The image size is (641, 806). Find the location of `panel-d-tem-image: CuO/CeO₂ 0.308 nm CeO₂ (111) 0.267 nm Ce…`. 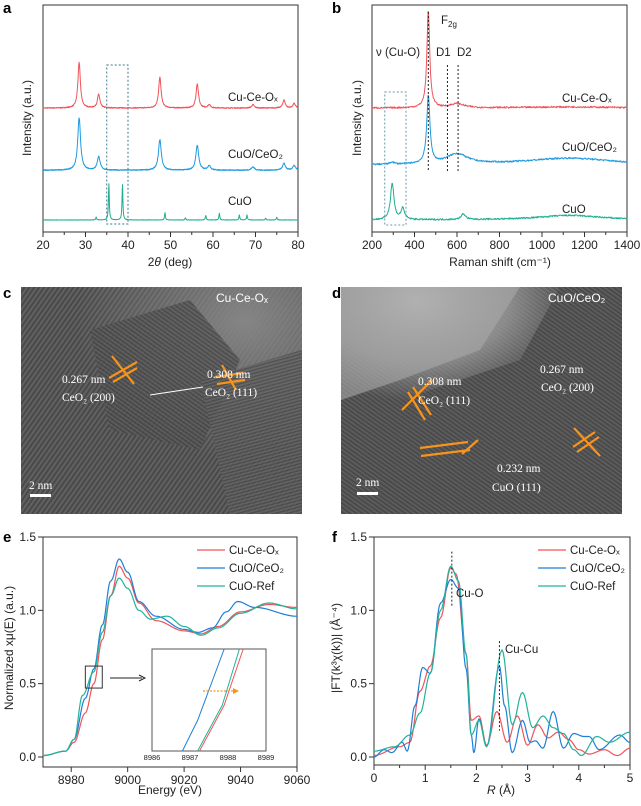

panel-d-tem-image: CuO/CeO₂ 0.308 nm CeO₂ (111) 0.267 nm Ce… is located at coordinates (481, 400).